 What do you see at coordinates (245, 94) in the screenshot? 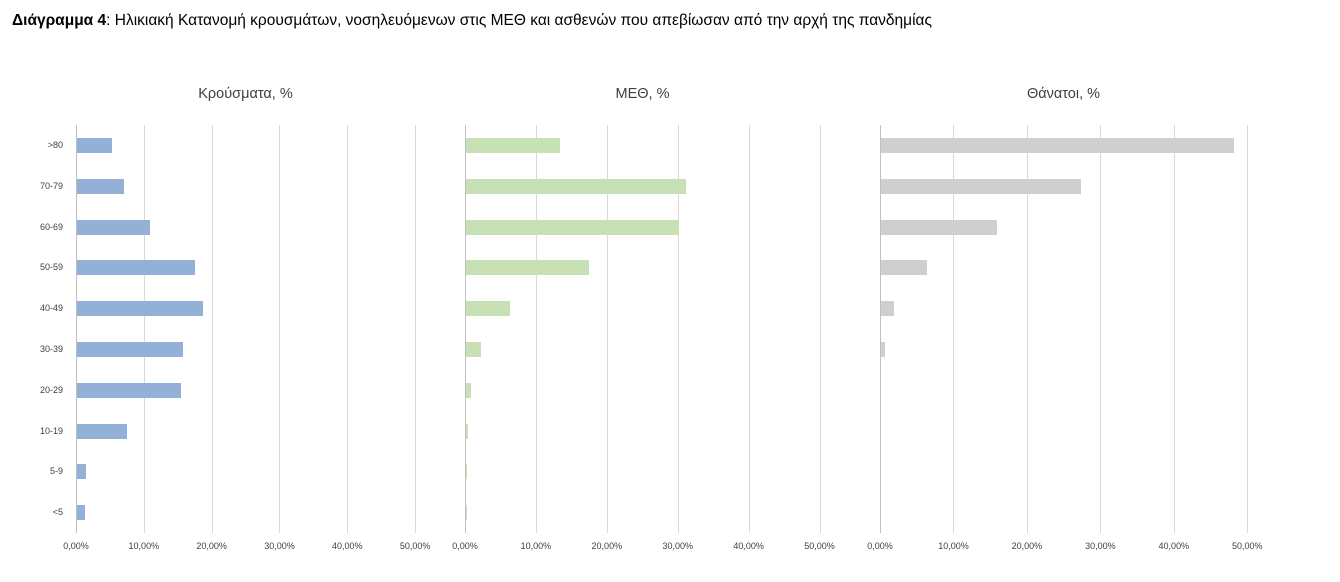
I see `panel-title-cases: Κρούσματα, %` at bounding box center [245, 94].